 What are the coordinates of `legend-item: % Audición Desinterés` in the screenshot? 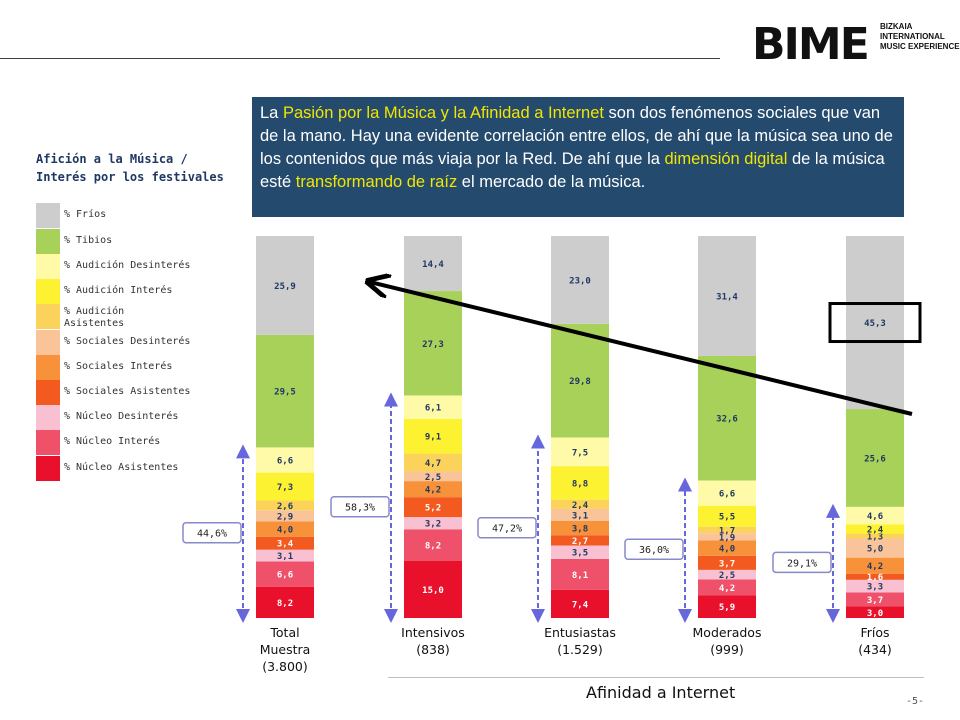 It's located at (136, 266).